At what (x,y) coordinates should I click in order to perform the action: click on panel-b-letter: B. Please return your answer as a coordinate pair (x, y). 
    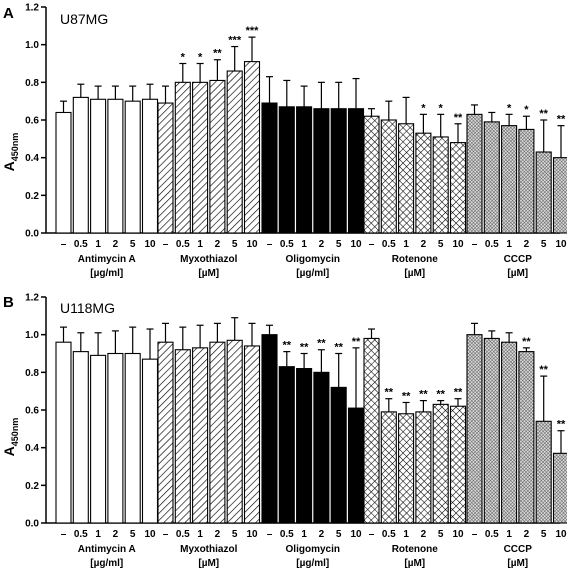
    Looking at the image, I should click on (8, 302).